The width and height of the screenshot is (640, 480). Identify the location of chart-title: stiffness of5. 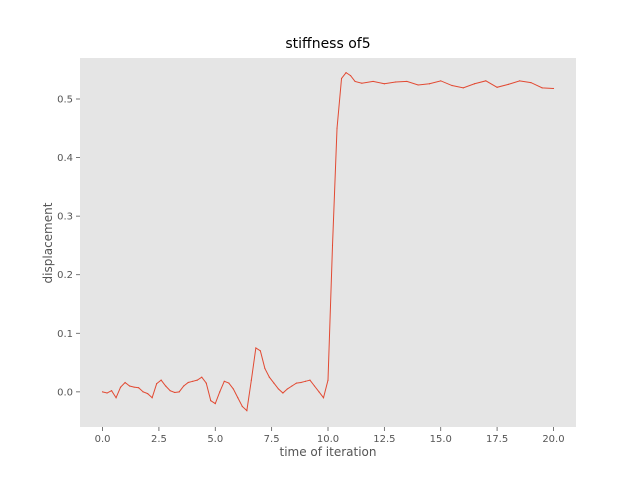
(327, 44).